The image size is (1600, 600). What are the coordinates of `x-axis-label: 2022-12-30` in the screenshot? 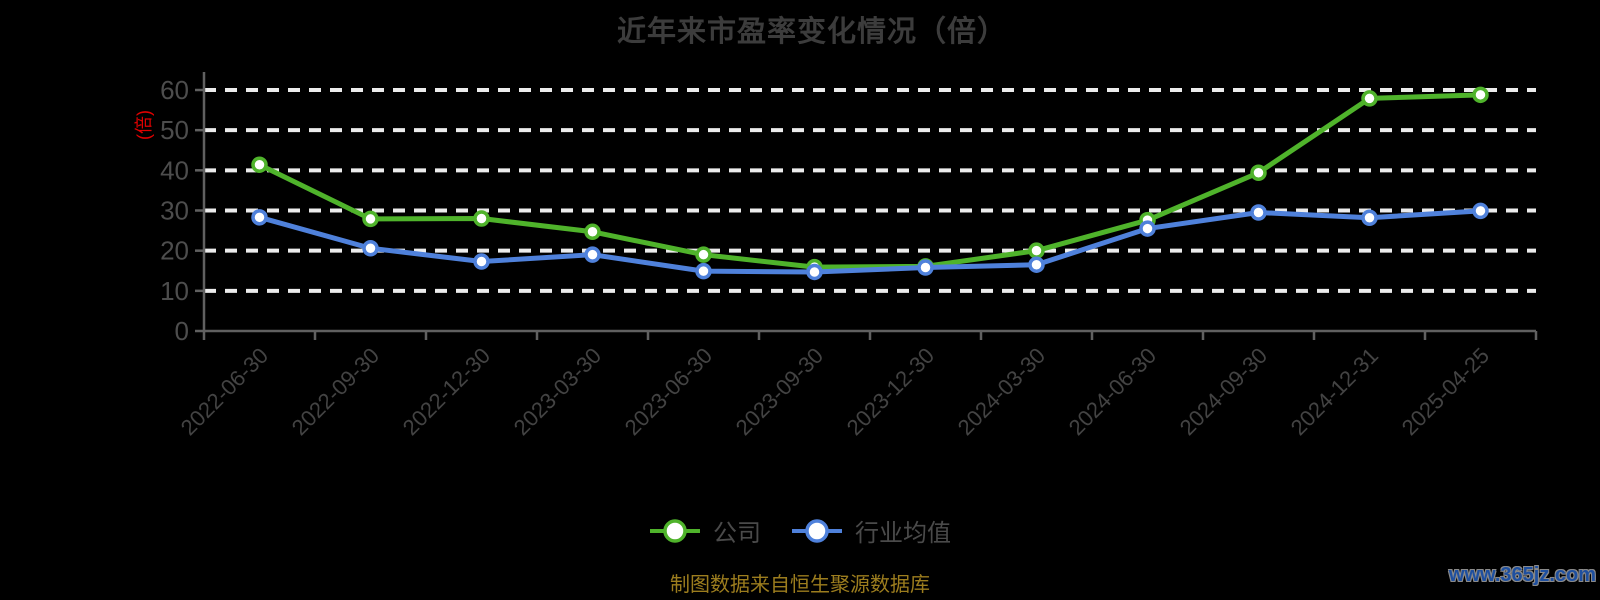 It's located at (446, 391).